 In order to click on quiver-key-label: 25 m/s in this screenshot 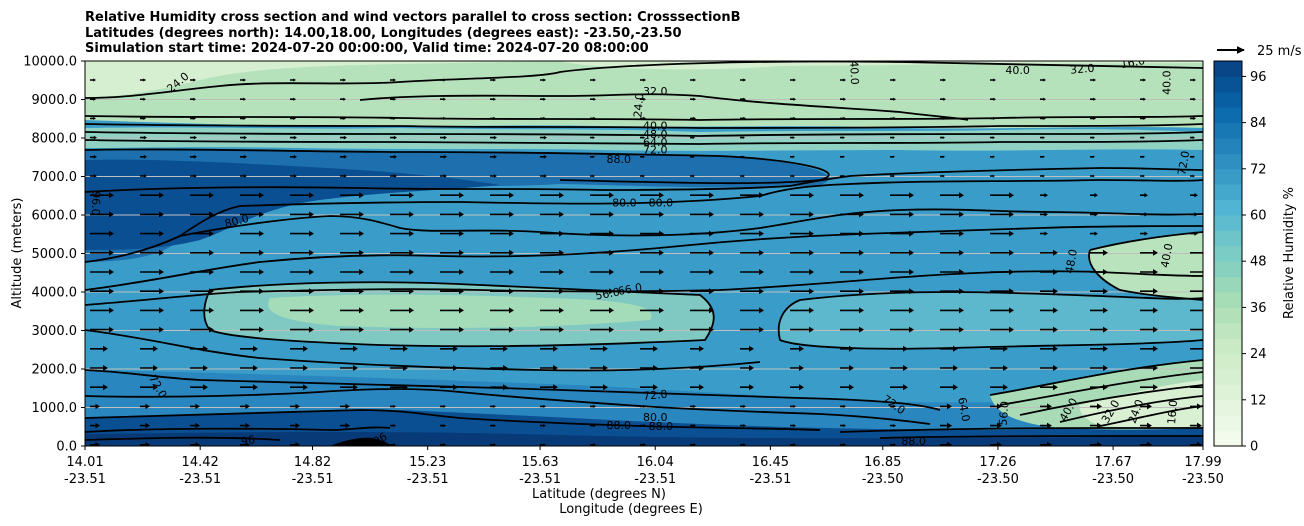, I will do `click(1279, 51)`.